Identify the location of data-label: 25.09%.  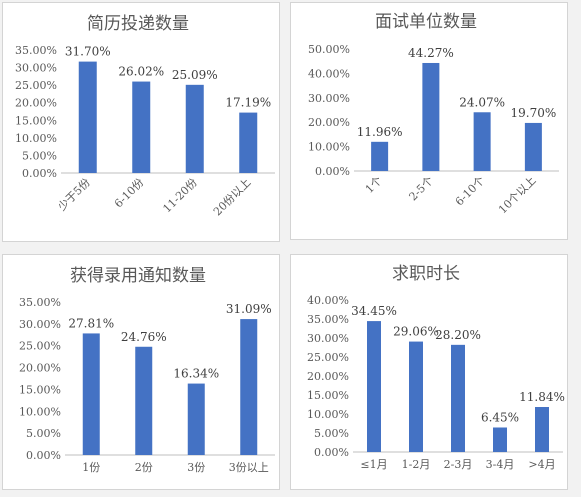
(195, 75).